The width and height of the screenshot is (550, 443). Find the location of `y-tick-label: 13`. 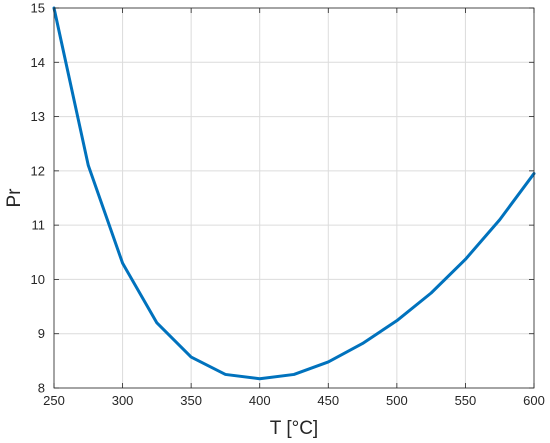

y-tick-label: 13 is located at coordinates (38, 116).